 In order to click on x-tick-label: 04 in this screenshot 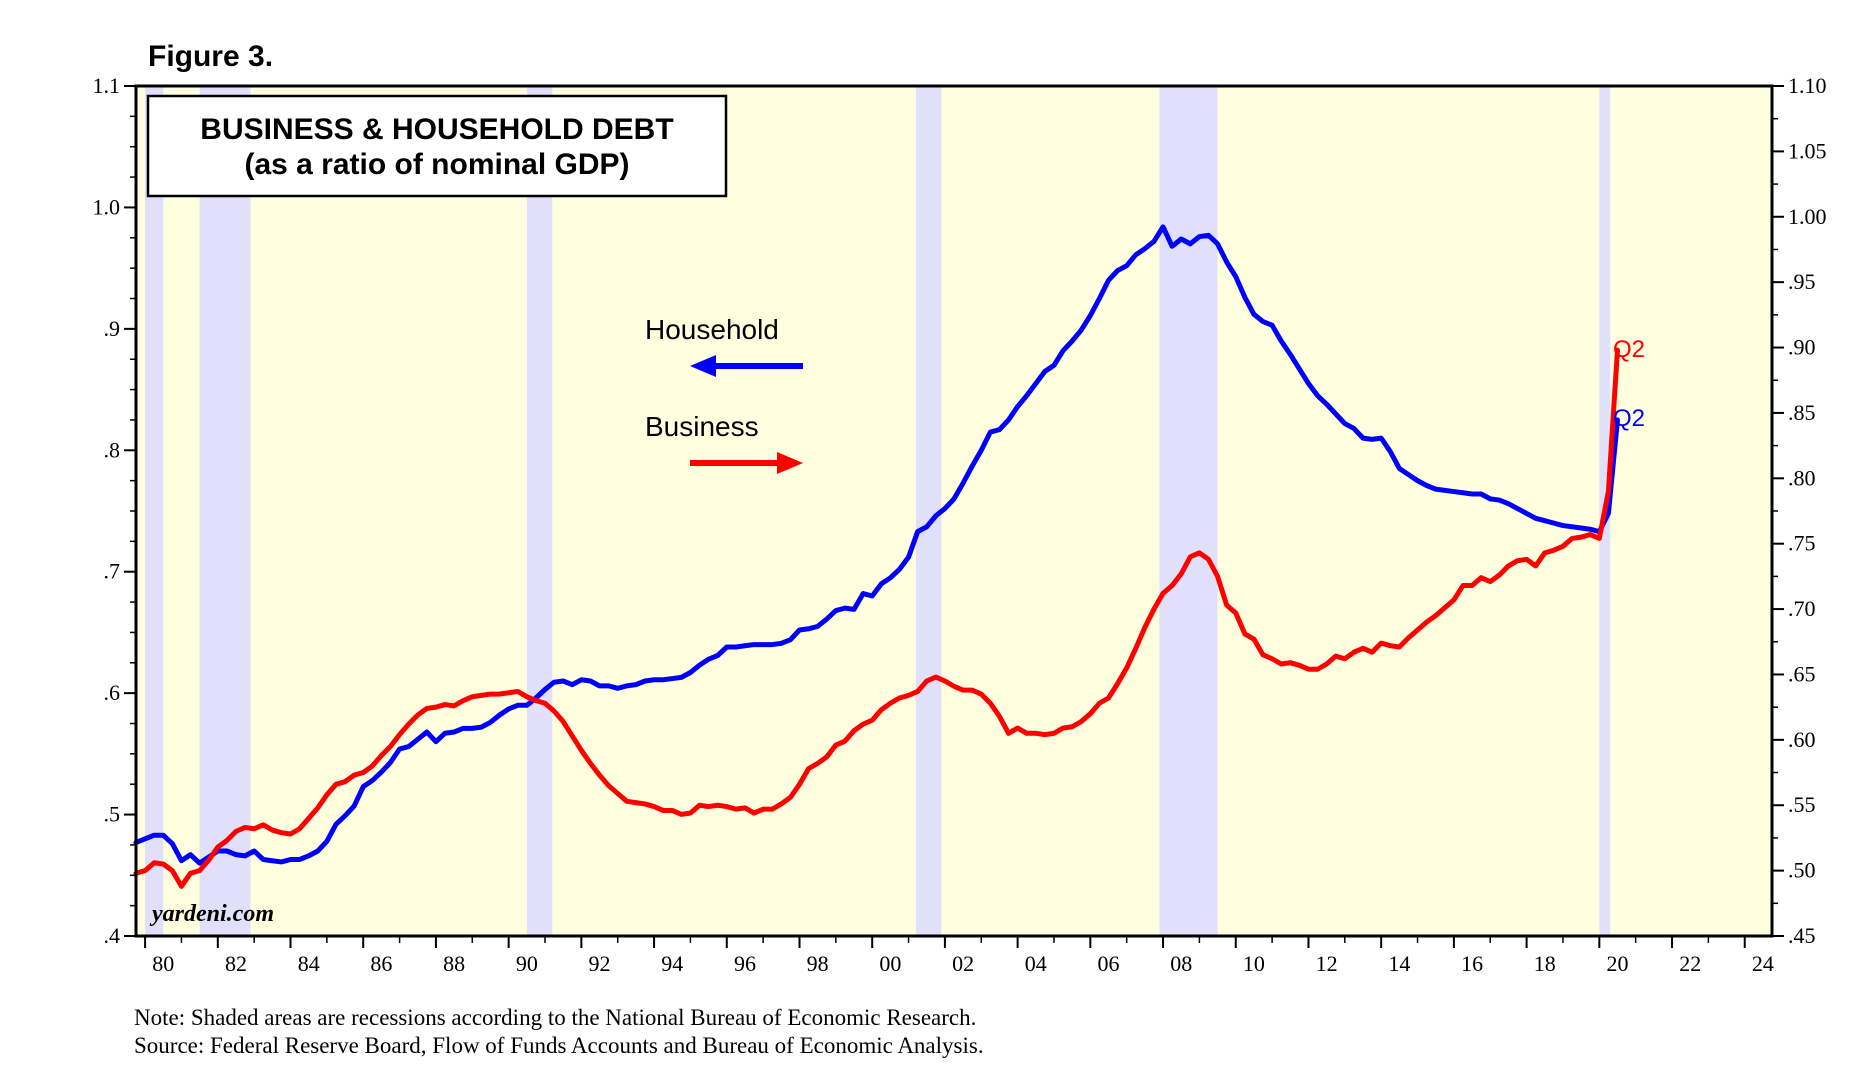, I will do `click(1036, 963)`.